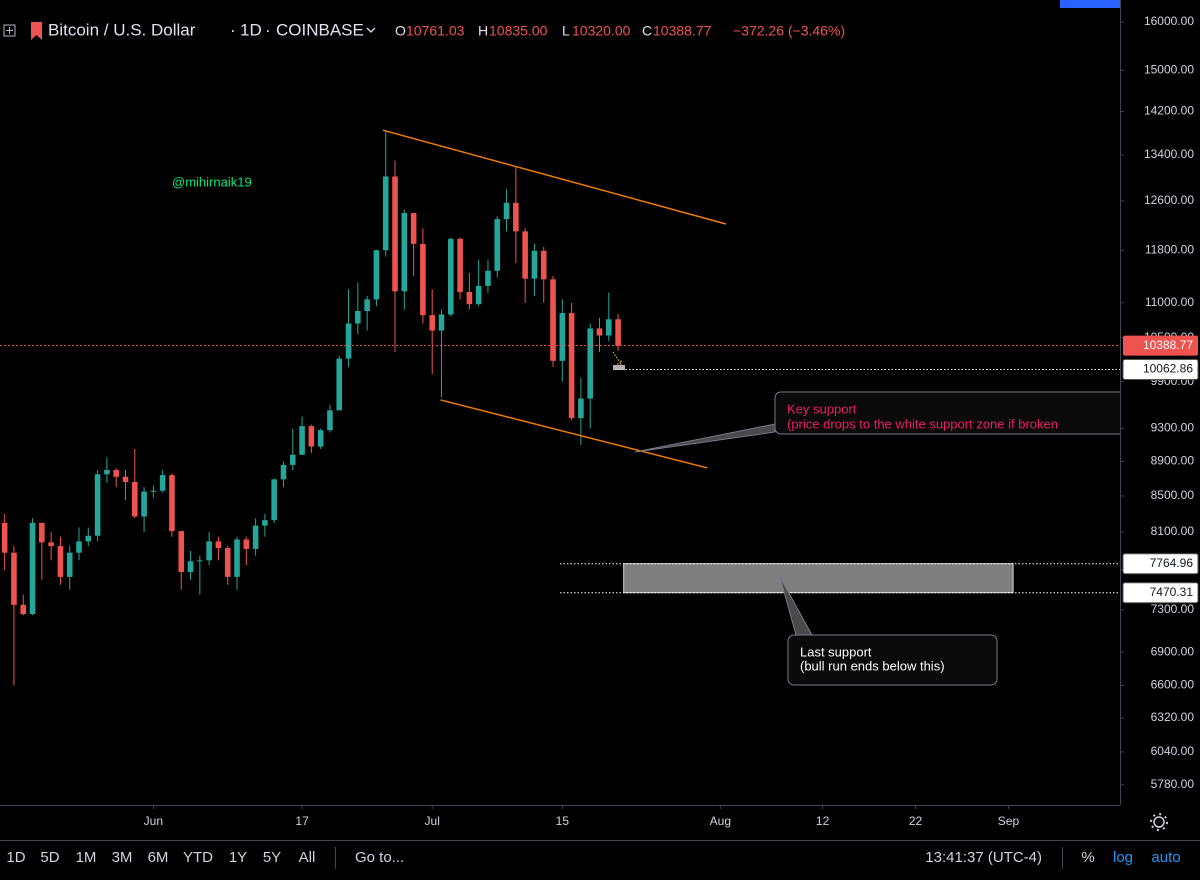 The image size is (1200, 880). I want to click on range-button: 6M, so click(158, 857).